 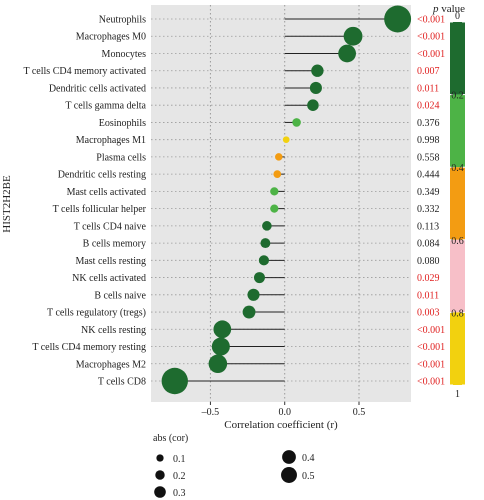 I want to click on category-label: T cells CD4 memory resting, so click(x=89, y=347).